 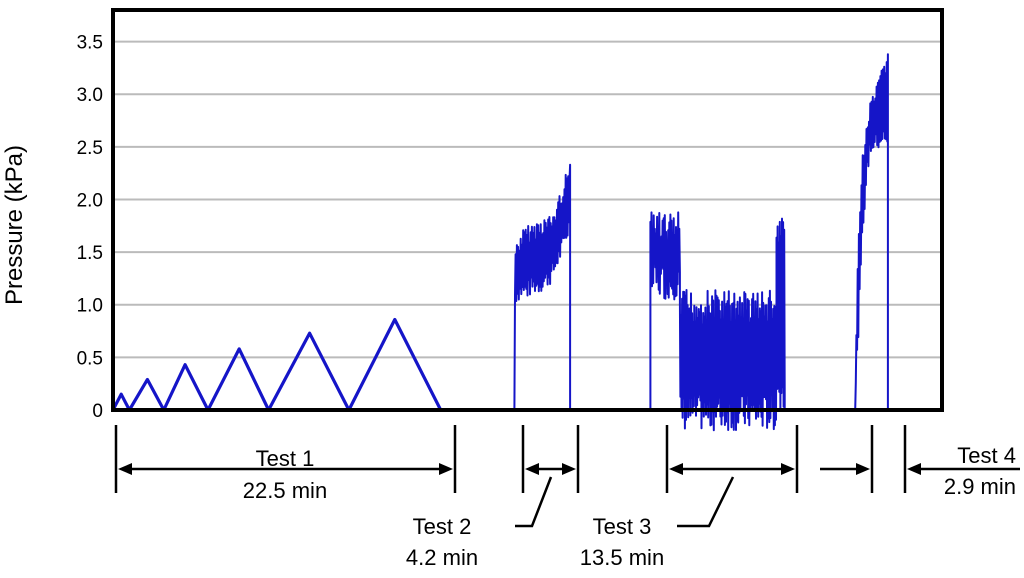 I want to click on test2-leader-line, so click(x=534, y=502).